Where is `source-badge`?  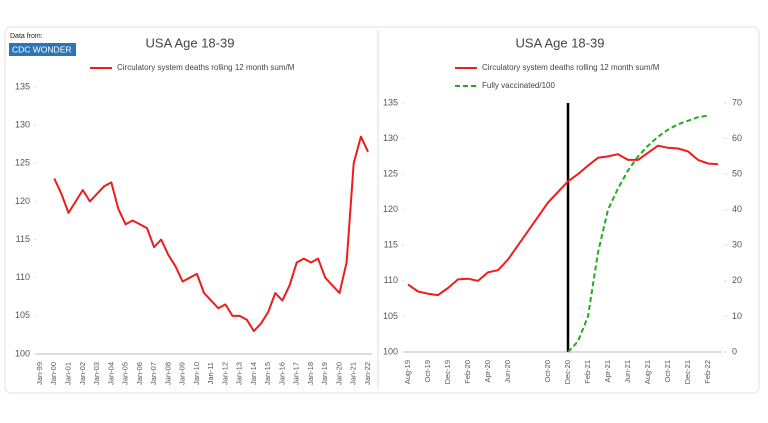 source-badge is located at coordinates (42, 49).